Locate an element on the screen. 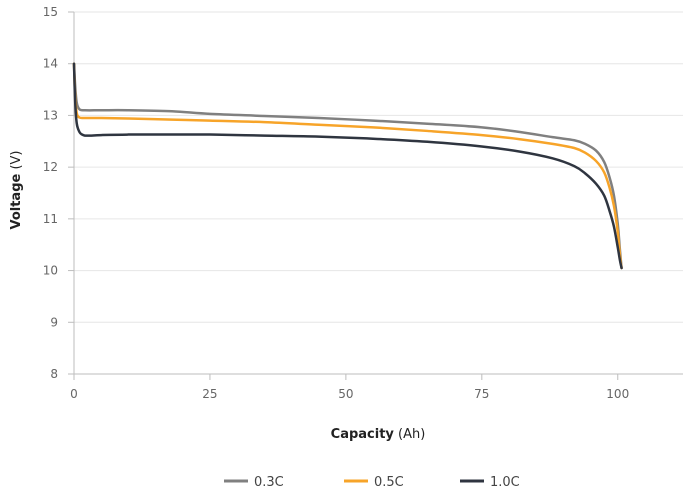 The image size is (683, 500). y-tick-label: 13 is located at coordinates (50, 115).